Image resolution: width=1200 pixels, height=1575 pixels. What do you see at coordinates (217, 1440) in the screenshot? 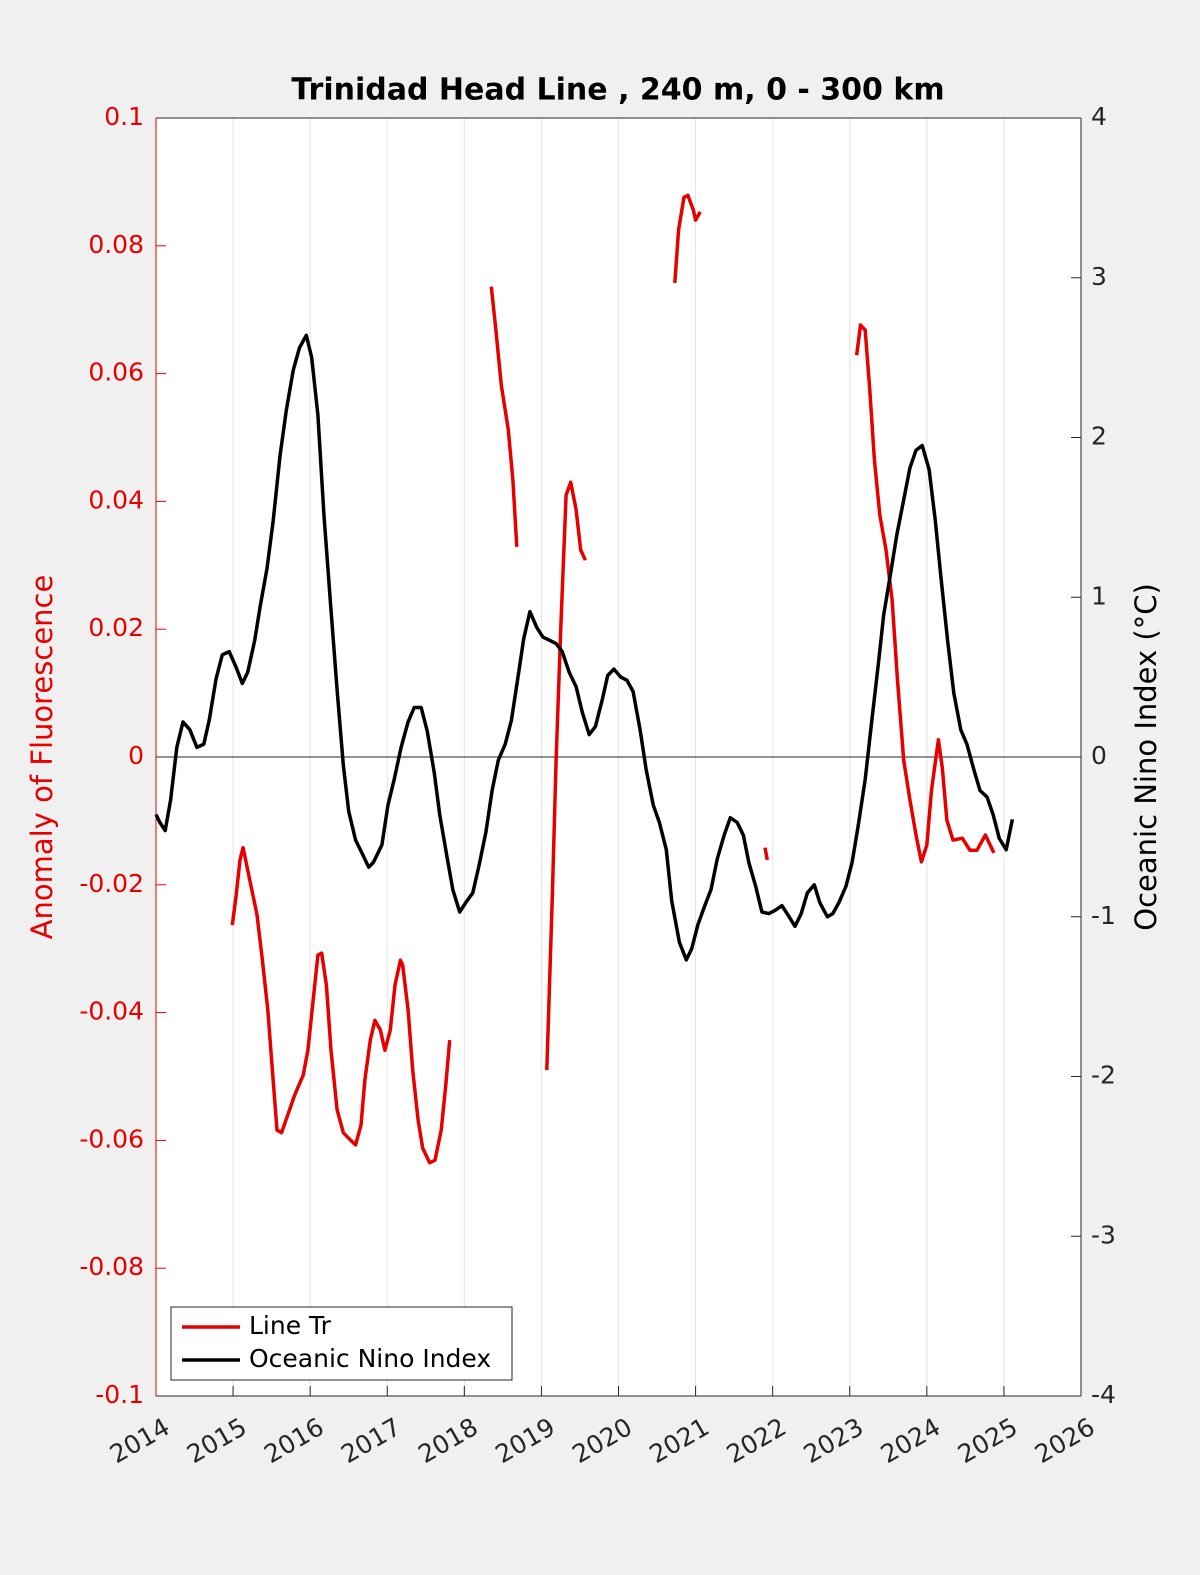
I see `x-tick-label: 2015` at bounding box center [217, 1440].